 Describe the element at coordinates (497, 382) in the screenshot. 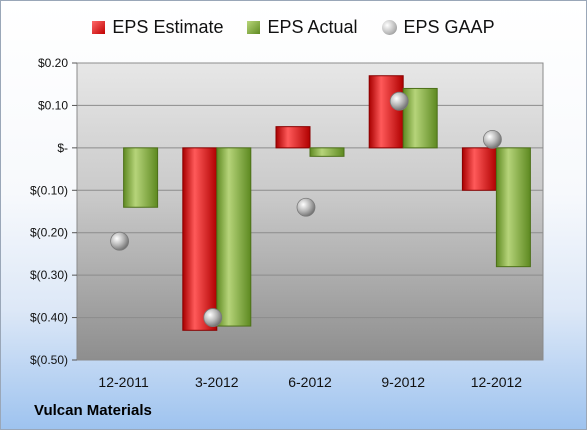

I see `x-tick-label: 12-2012` at that location.